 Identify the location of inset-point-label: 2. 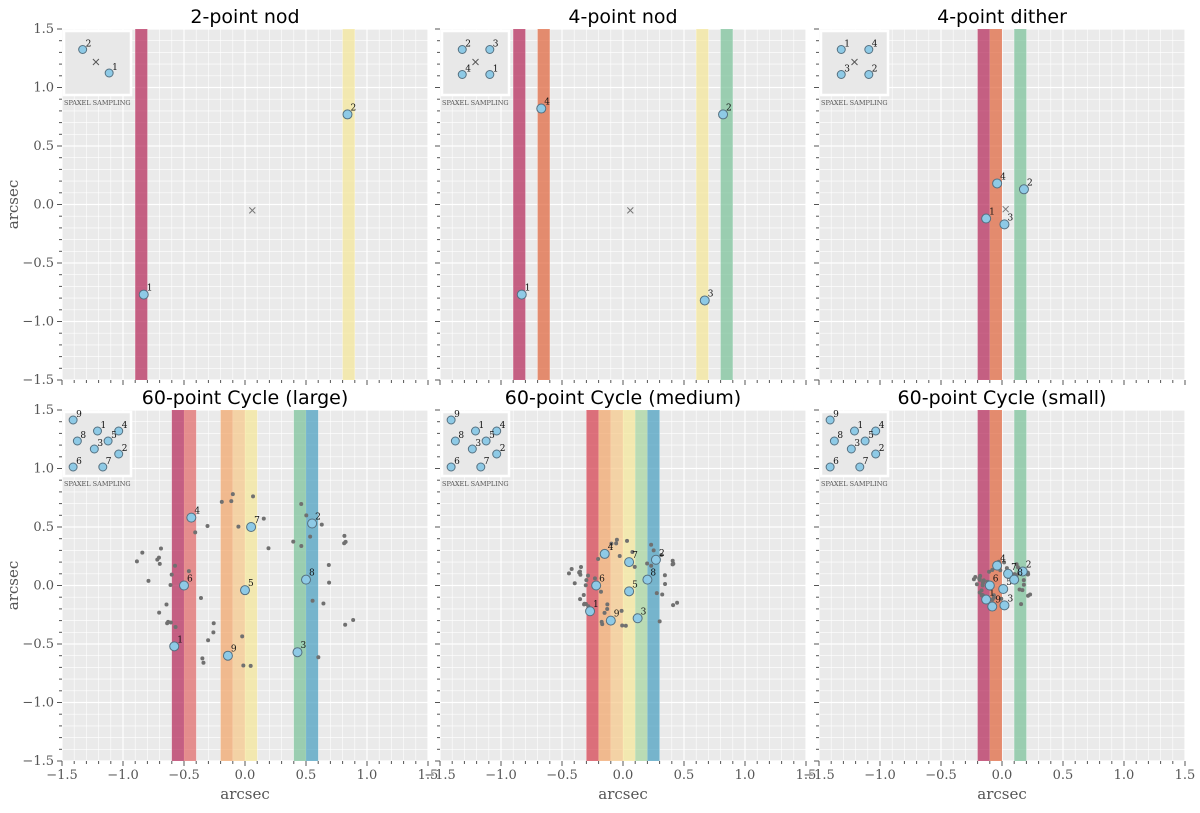
(882, 449).